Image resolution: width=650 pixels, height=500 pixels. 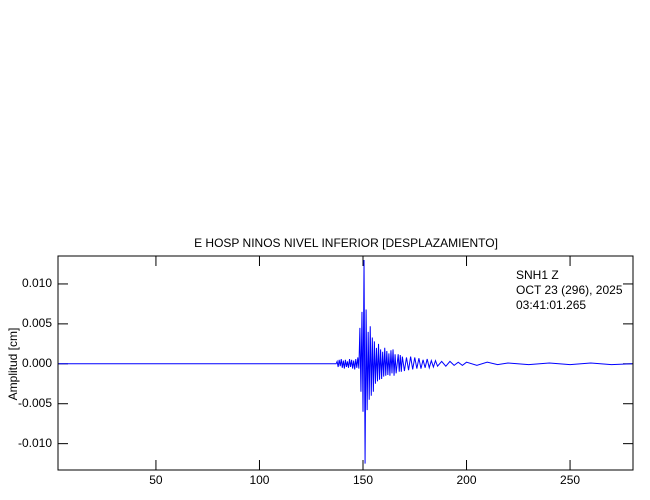 What do you see at coordinates (537, 275) in the screenshot?
I see `annotation: SNH1 Z` at bounding box center [537, 275].